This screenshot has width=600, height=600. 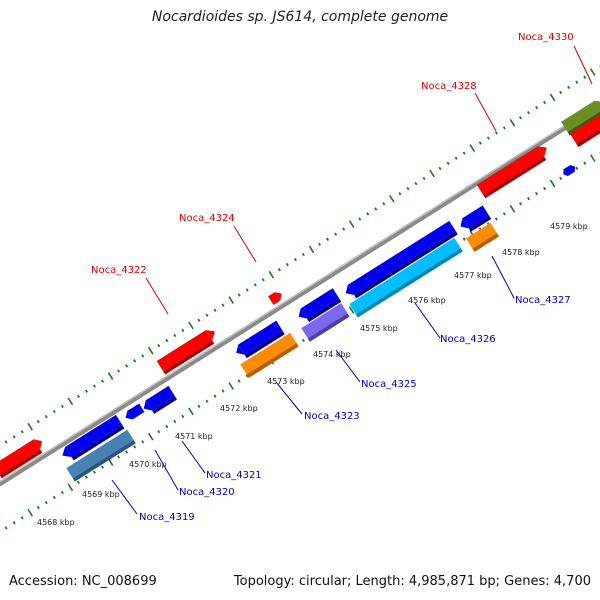 I want to click on label-noca-4326: Noca_4326, so click(x=468, y=339).